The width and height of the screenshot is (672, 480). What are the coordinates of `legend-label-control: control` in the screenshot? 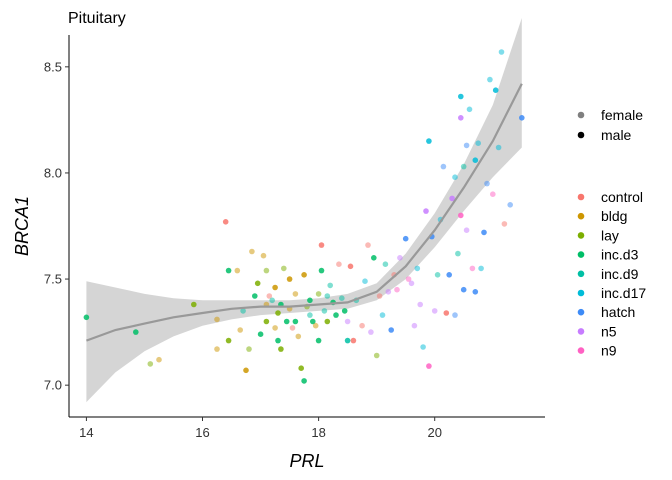 It's located at (622, 197).